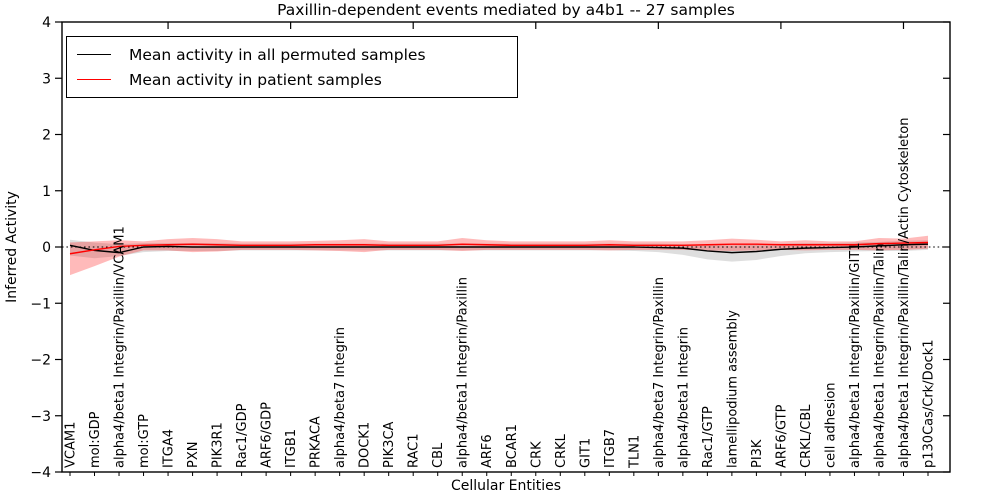  What do you see at coordinates (512, 446) in the screenshot?
I see `x-tick-label: BCAR1` at bounding box center [512, 446].